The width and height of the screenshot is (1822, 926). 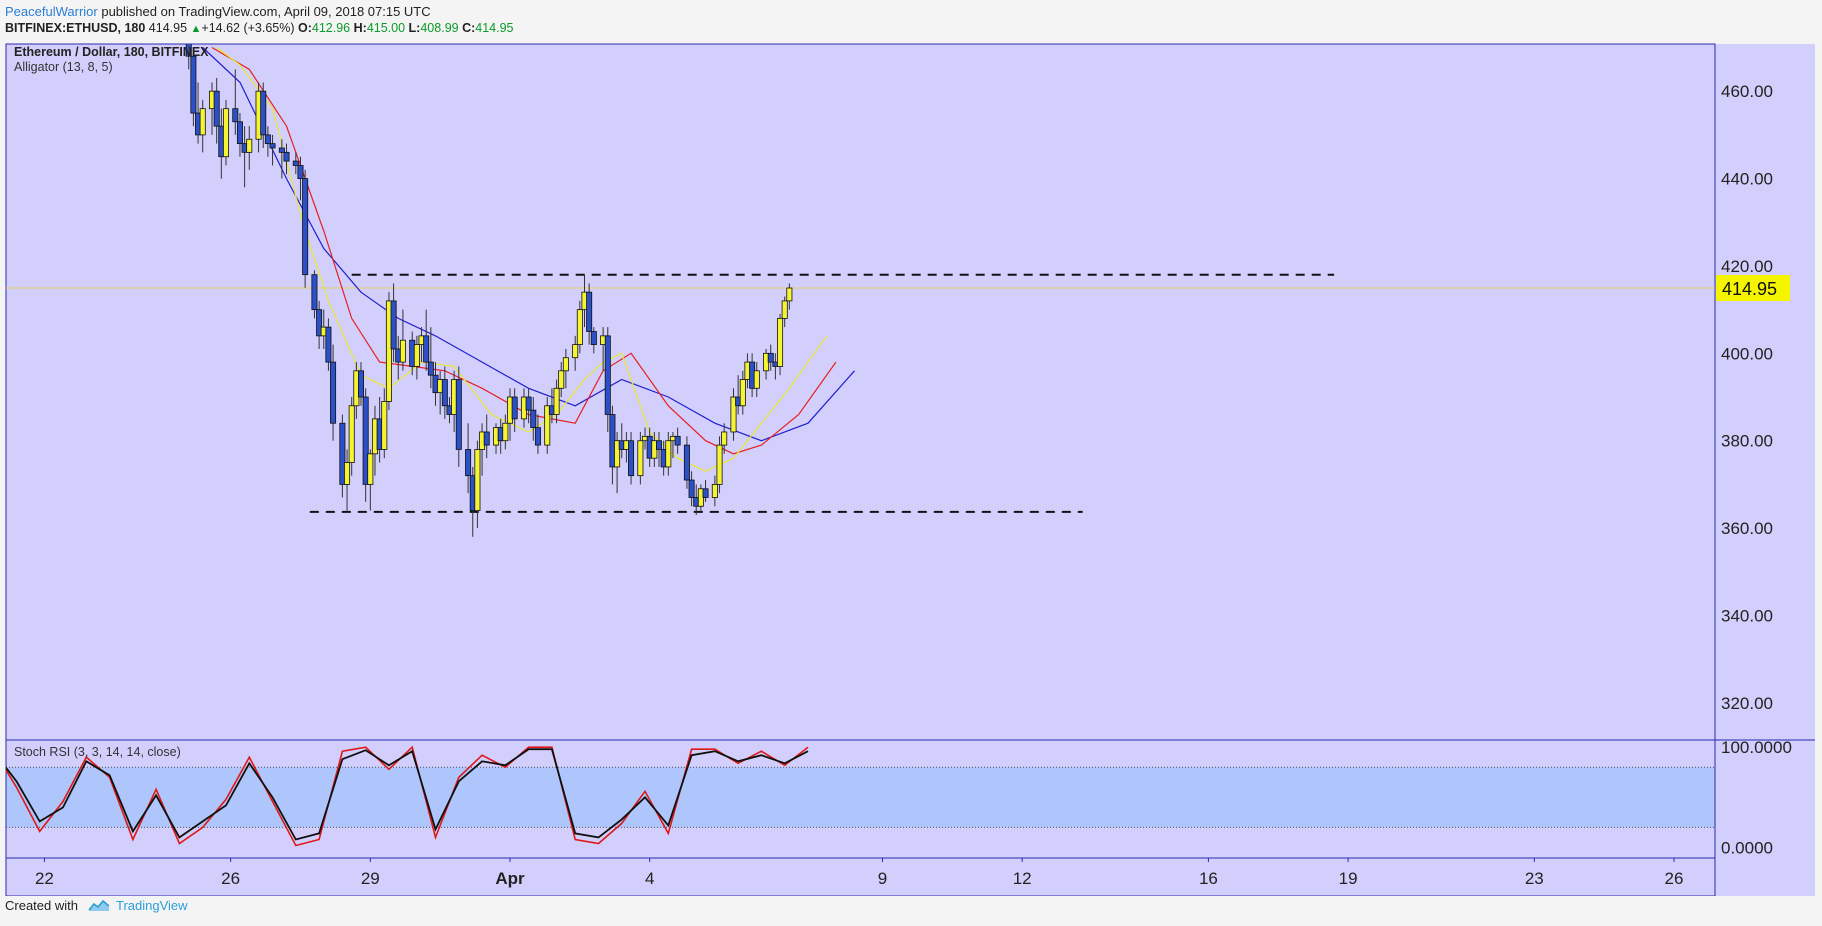 I want to click on tradingview-link: TradingView, so click(x=152, y=905).